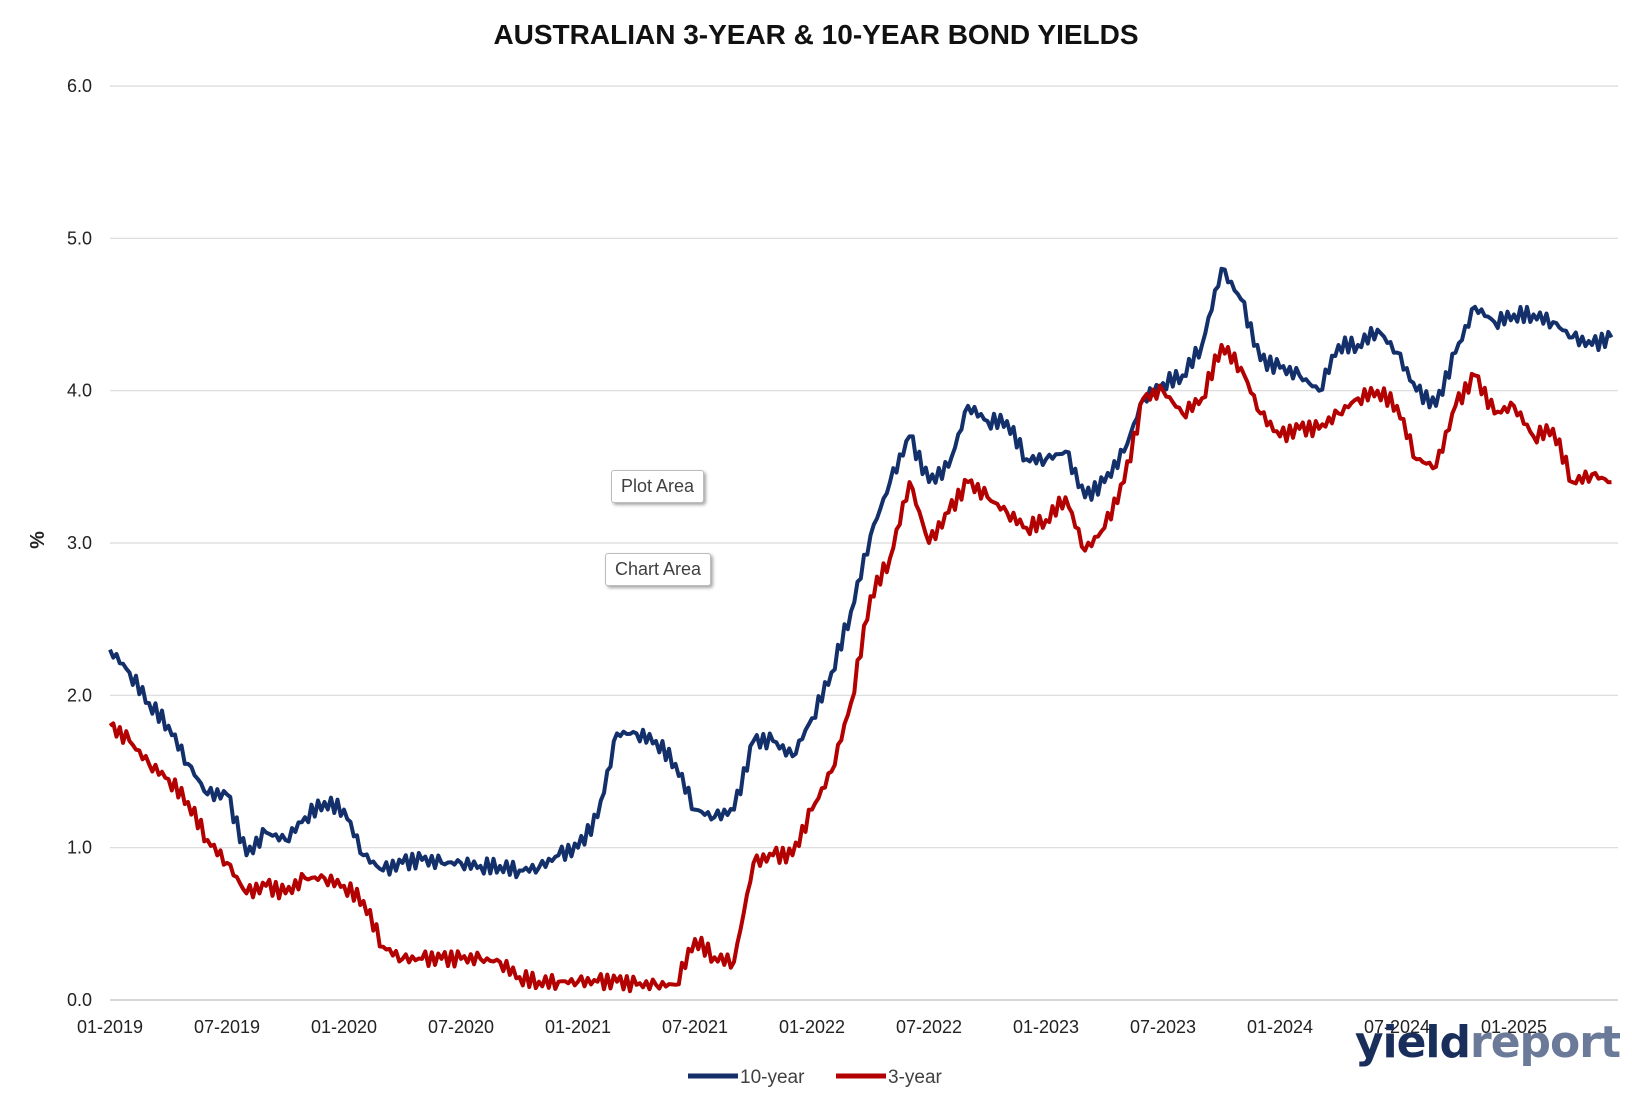  Describe the element at coordinates (344, 1027) in the screenshot. I see `x-tick-label: 01-2020` at that location.